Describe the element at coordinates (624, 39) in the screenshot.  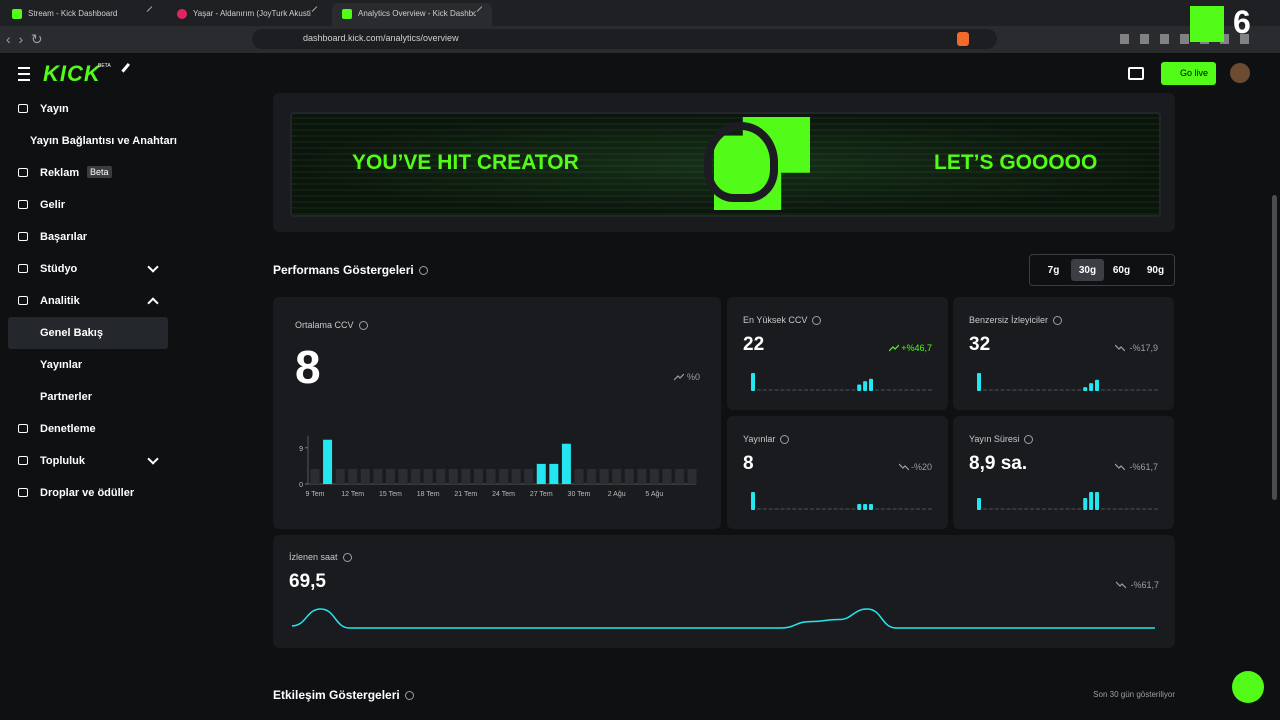
I see `url-field: dashboard.kick.com/analytics/overview` at that location.